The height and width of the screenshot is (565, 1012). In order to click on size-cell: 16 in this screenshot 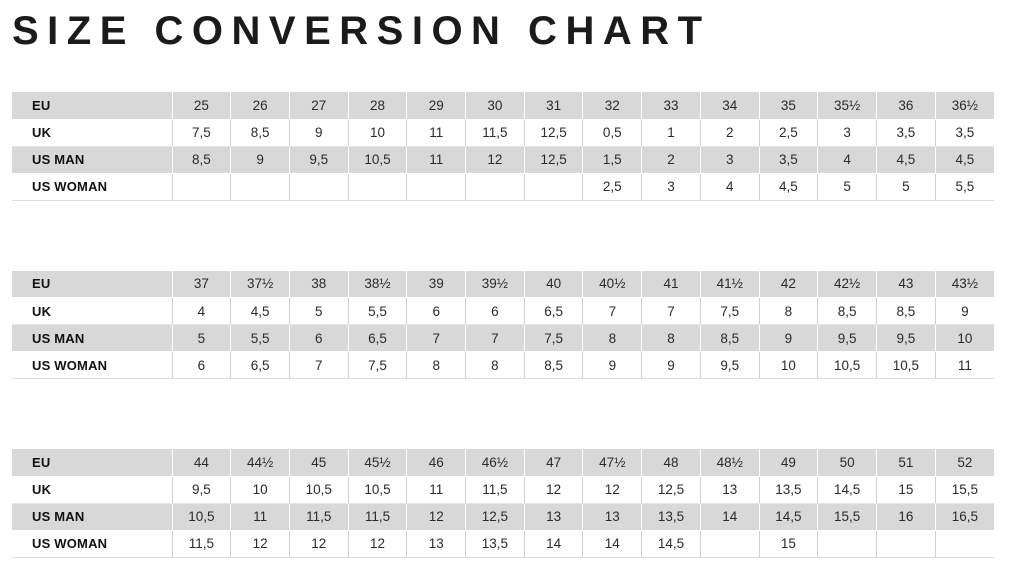, I will do `click(906, 517)`.